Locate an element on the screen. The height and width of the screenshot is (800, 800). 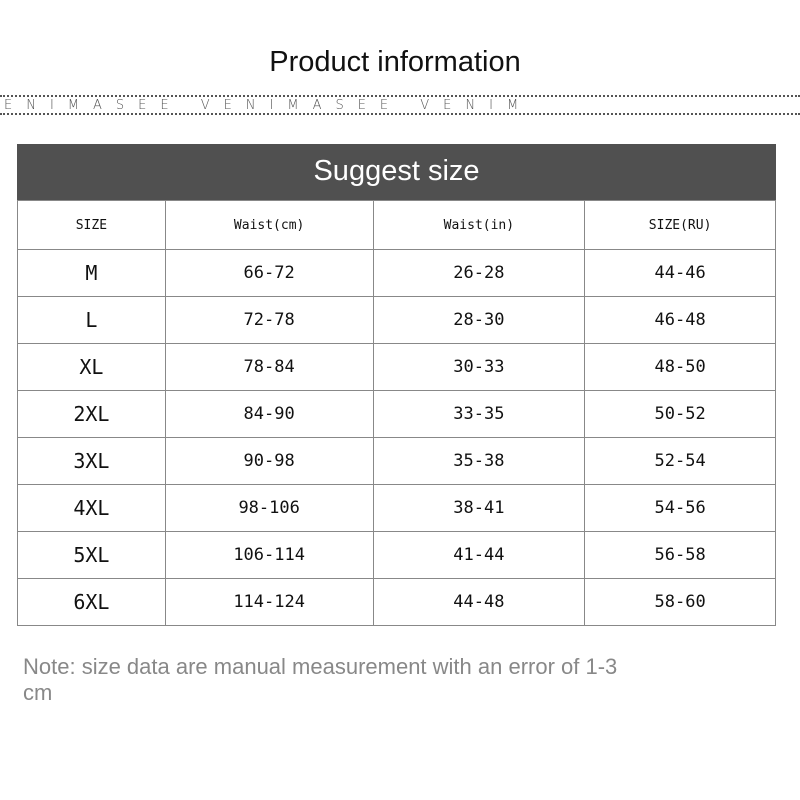
size-cell: 3XL is located at coordinates (91, 461).